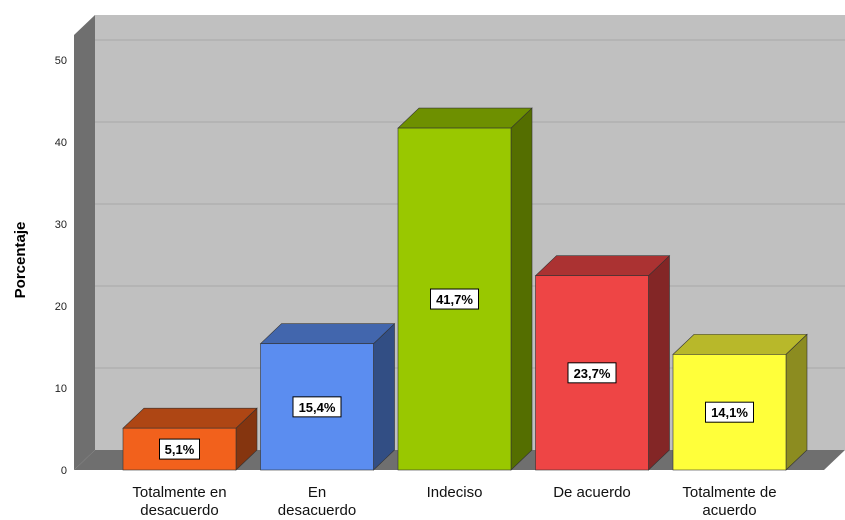 The height and width of the screenshot is (520, 845). I want to click on data-label: 15,4%, so click(317, 407).